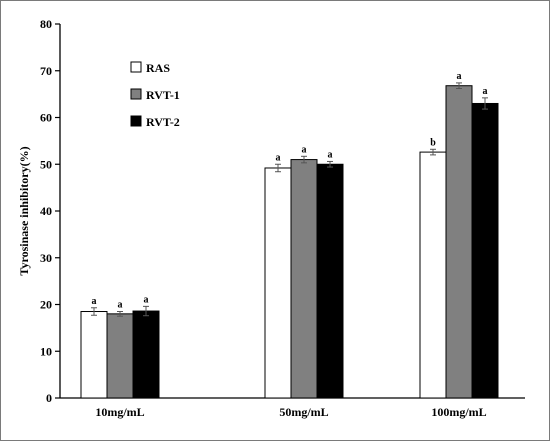 The height and width of the screenshot is (441, 550). What do you see at coordinates (46, 351) in the screenshot?
I see `y-tick-label: 10` at bounding box center [46, 351].